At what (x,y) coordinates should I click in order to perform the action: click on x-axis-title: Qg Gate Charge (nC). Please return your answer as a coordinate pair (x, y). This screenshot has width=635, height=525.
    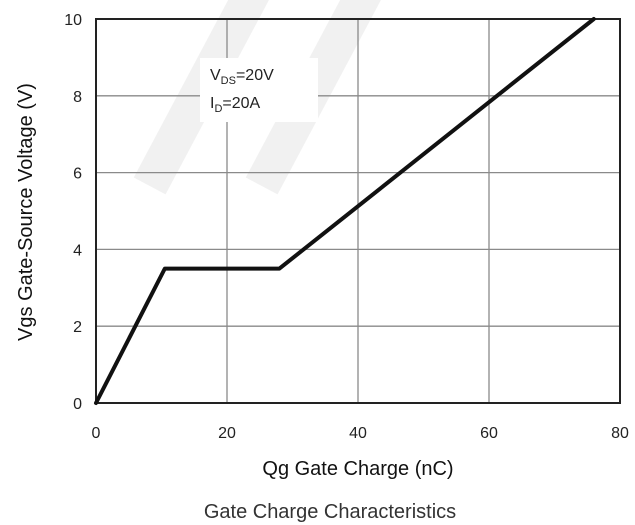
    Looking at the image, I should click on (357, 469).